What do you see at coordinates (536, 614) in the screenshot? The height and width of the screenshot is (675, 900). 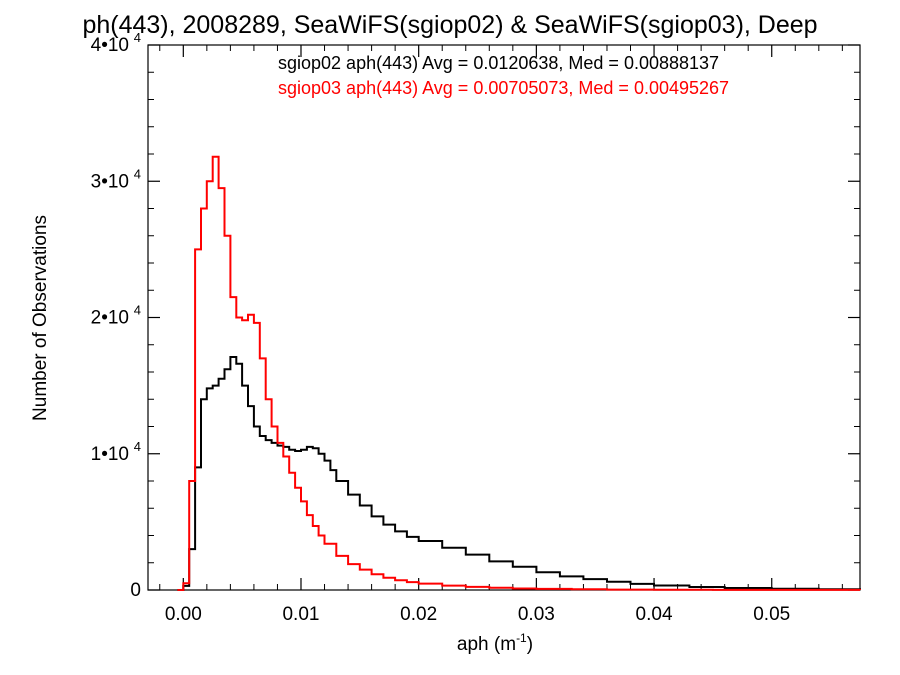 I see `x-tick-label: 0.03` at bounding box center [536, 614].